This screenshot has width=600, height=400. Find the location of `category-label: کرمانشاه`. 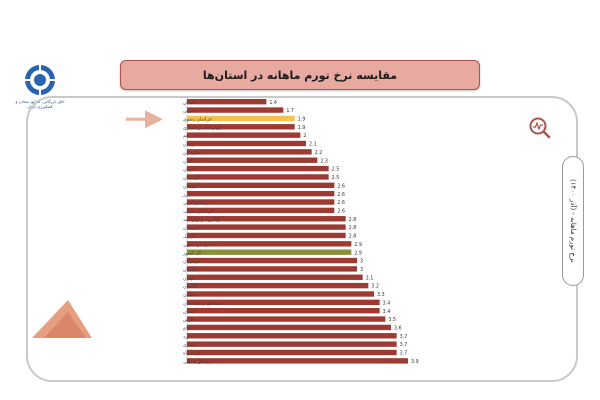

category-label: کرمانشاه is located at coordinates (192, 354).